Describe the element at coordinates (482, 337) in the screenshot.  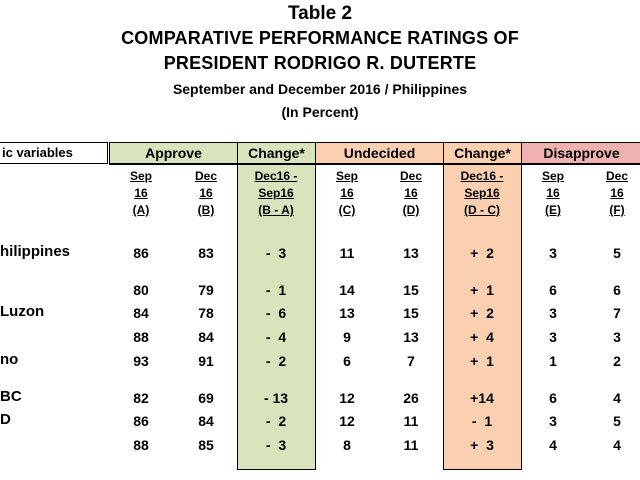
I see `table-cell: + 4` at that location.